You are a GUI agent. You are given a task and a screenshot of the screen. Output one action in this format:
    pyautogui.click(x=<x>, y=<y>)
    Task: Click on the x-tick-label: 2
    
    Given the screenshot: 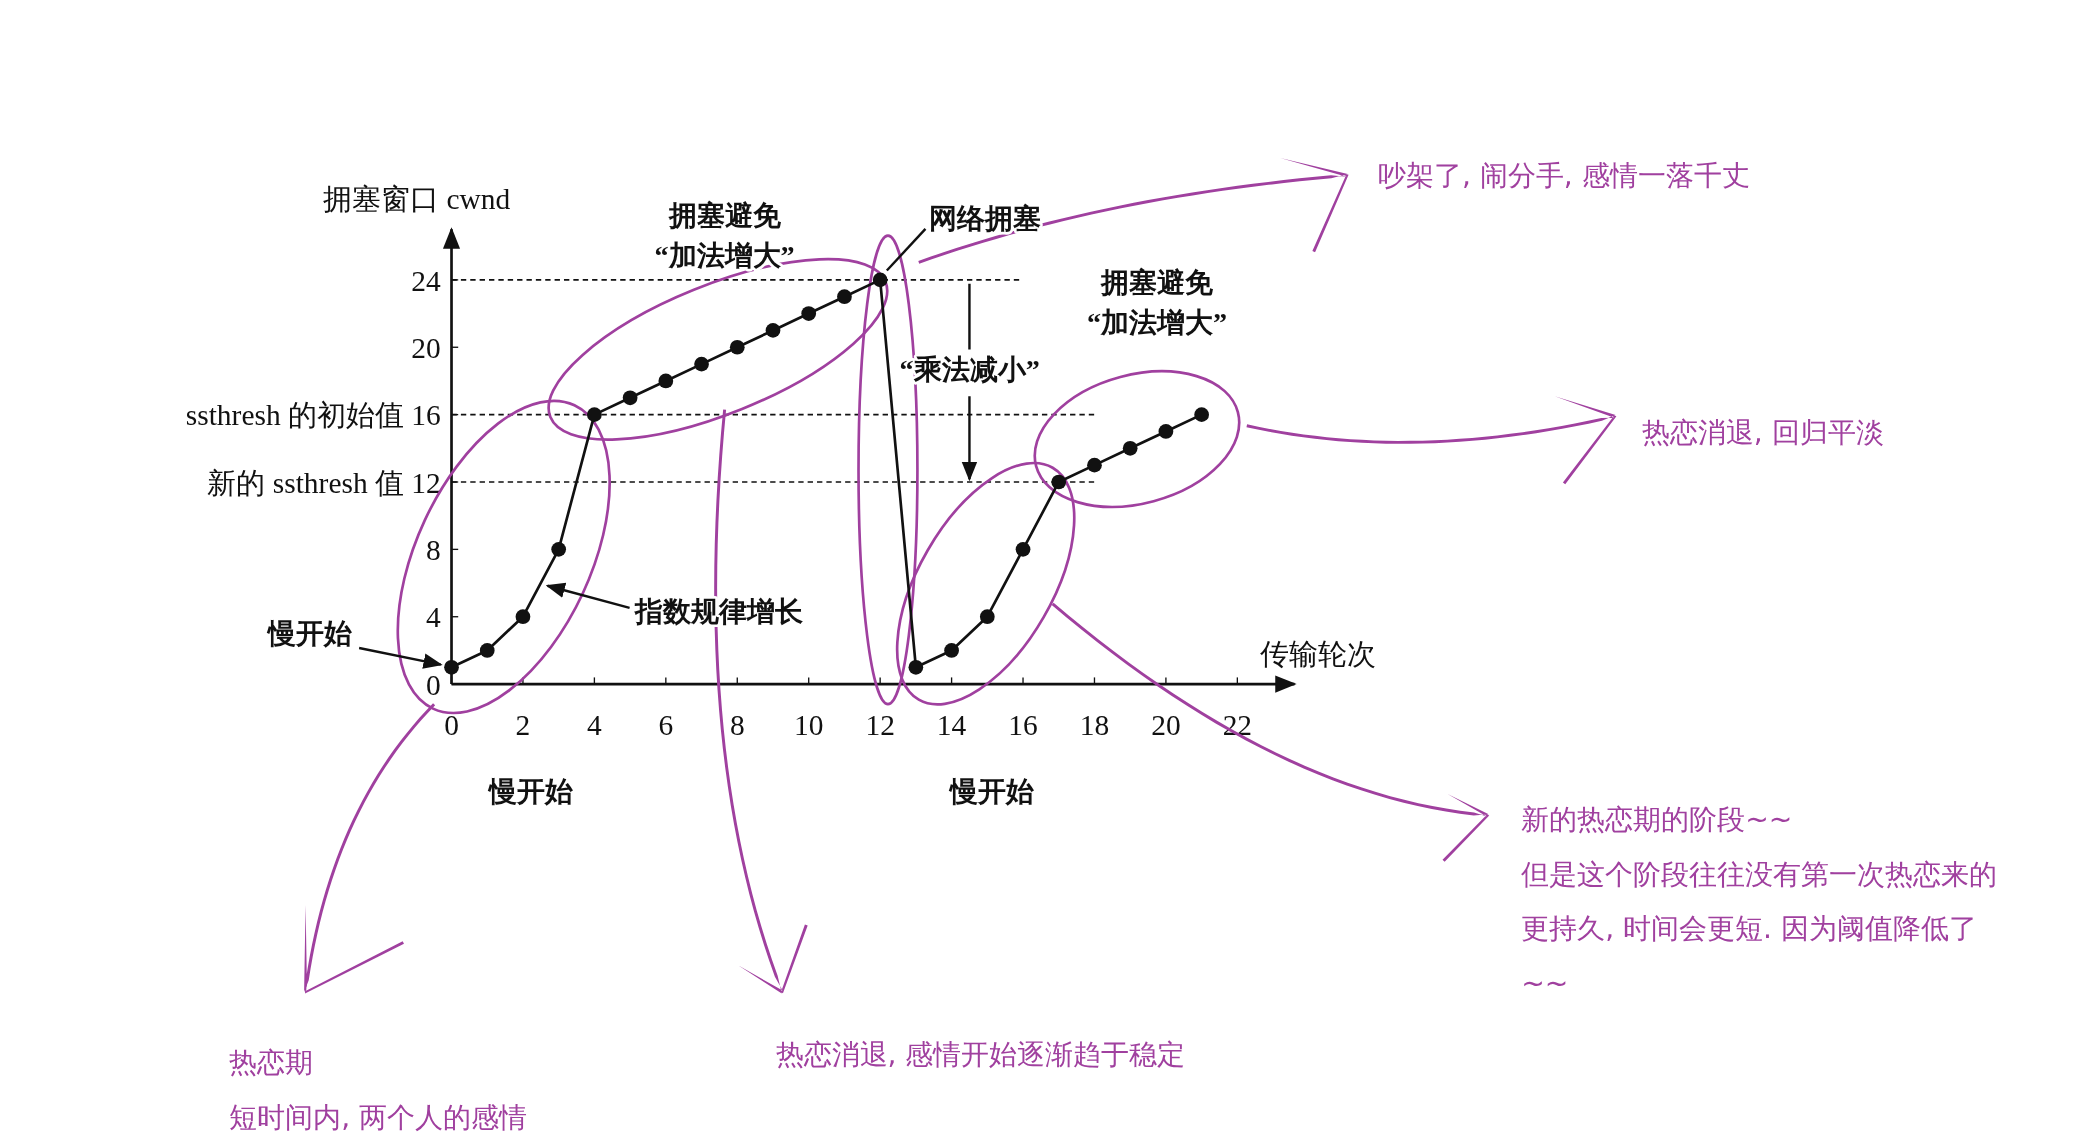 What is the action you would take?
    pyautogui.click(x=523, y=724)
    